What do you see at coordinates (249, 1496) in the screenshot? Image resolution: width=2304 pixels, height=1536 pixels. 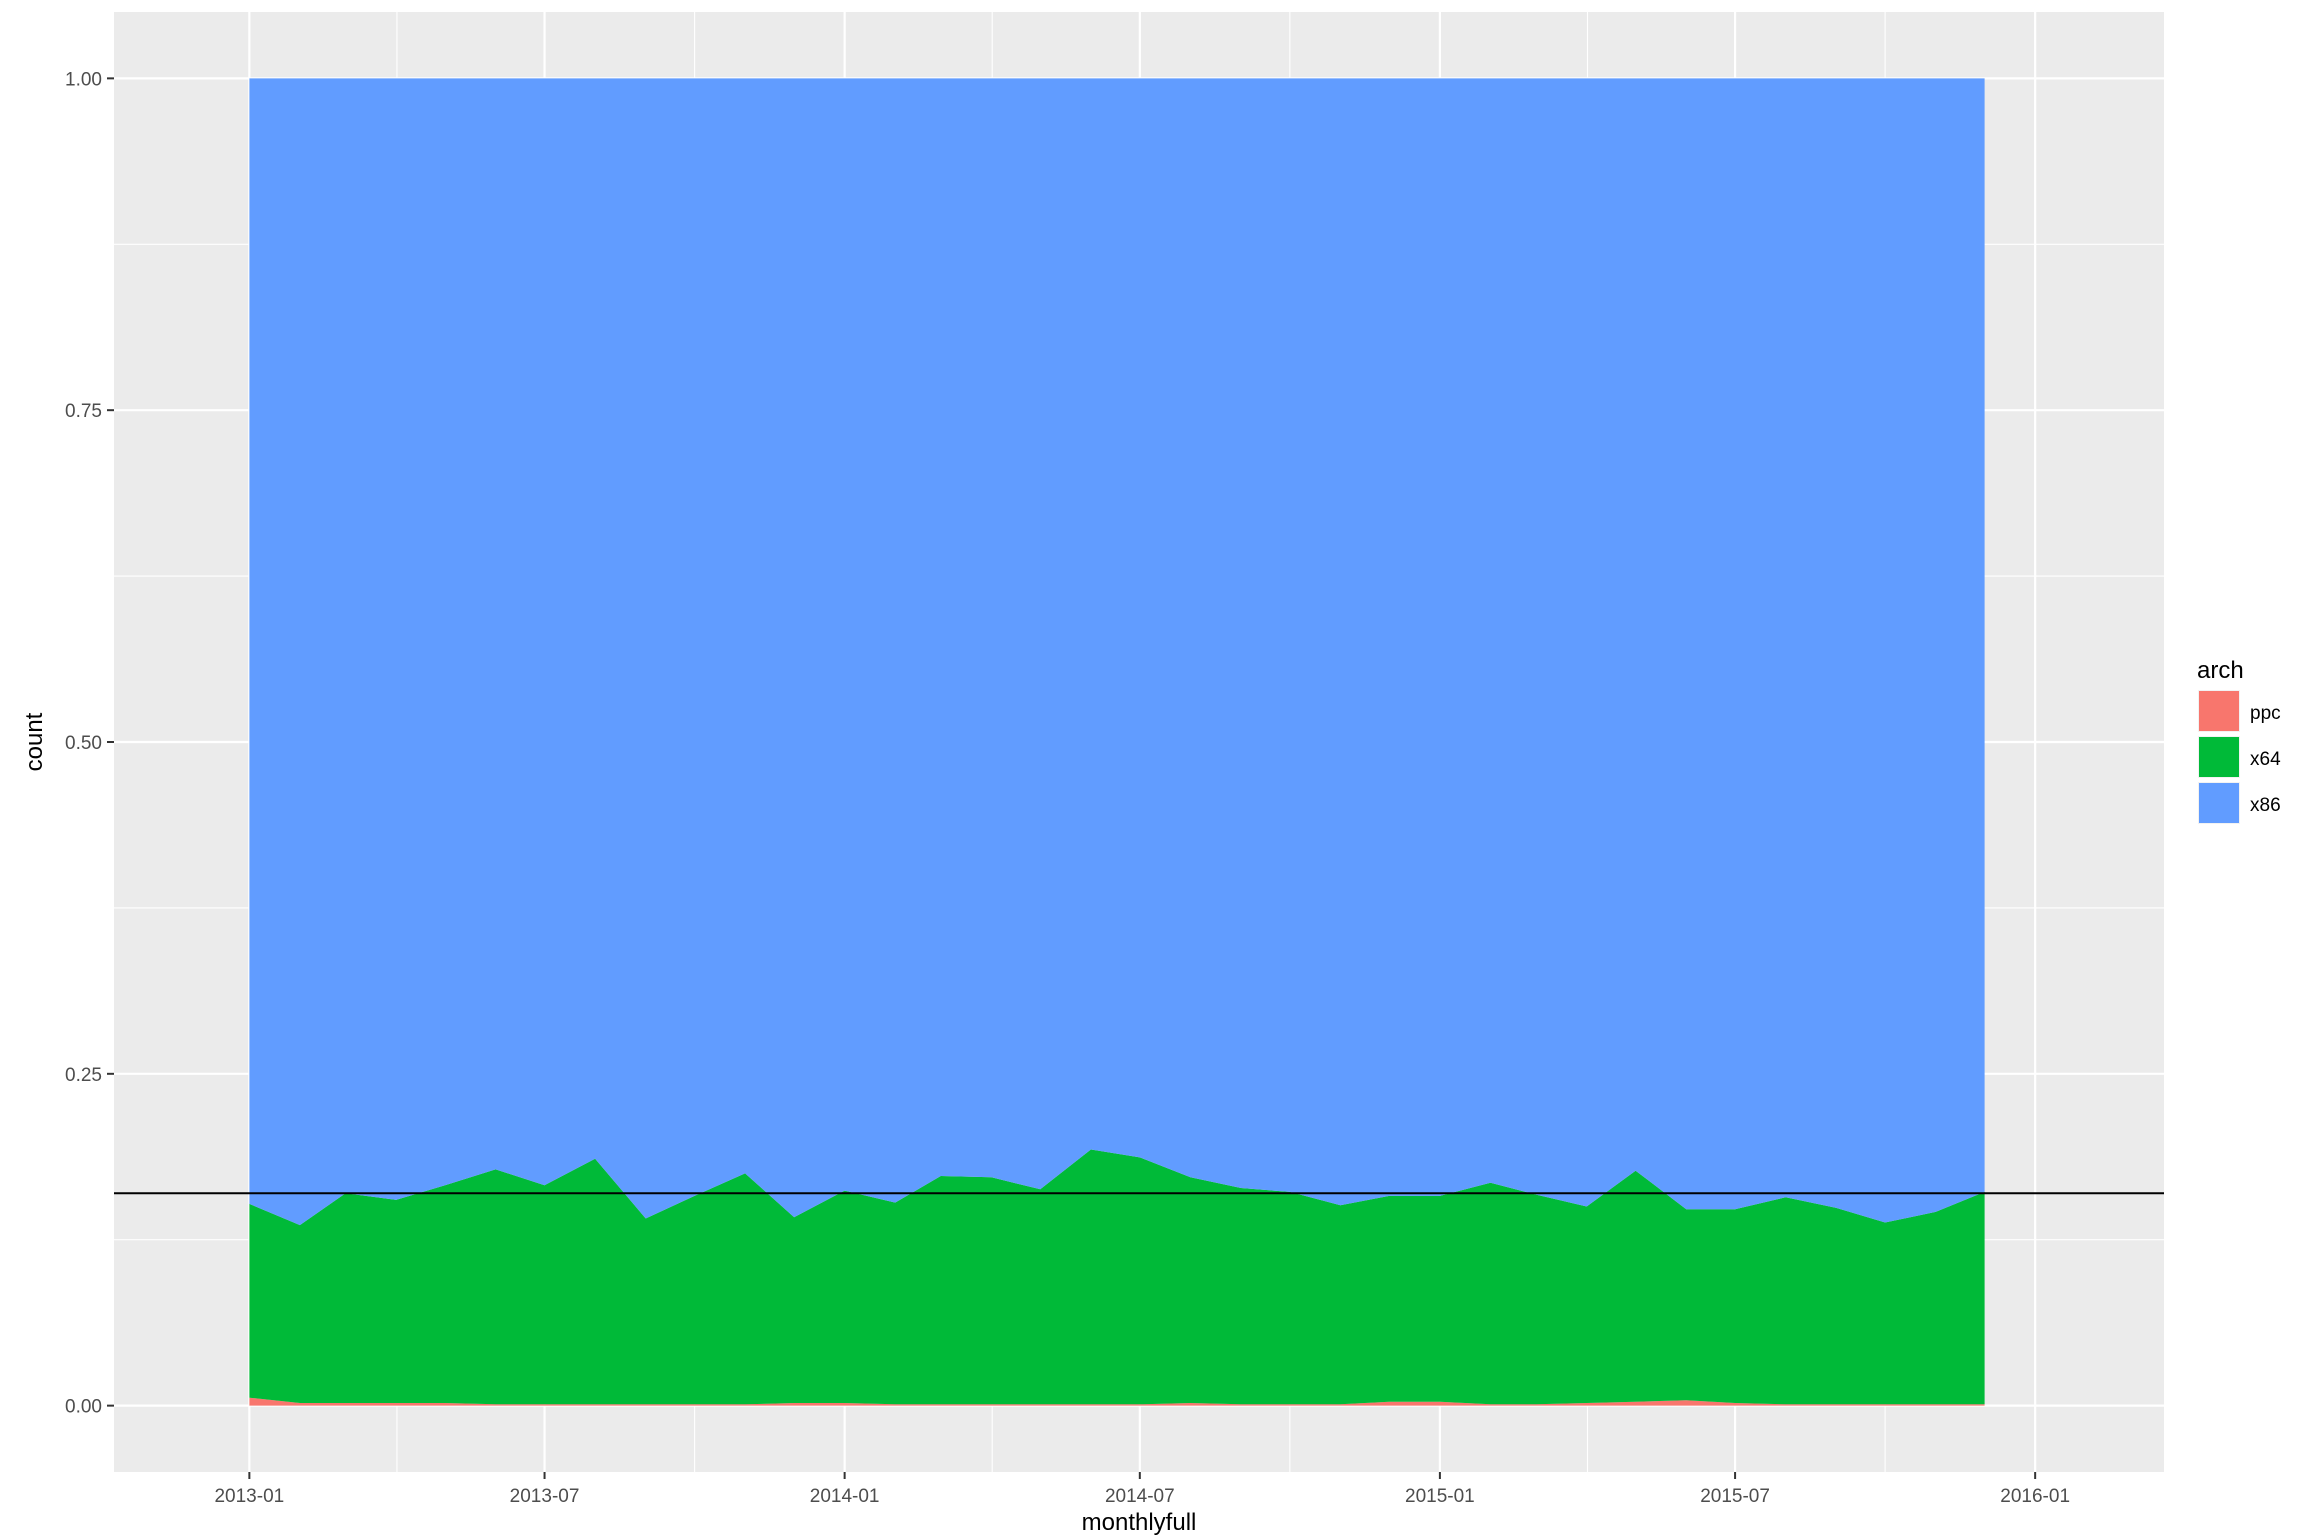 I see `x-tick-label: 2013-01` at bounding box center [249, 1496].